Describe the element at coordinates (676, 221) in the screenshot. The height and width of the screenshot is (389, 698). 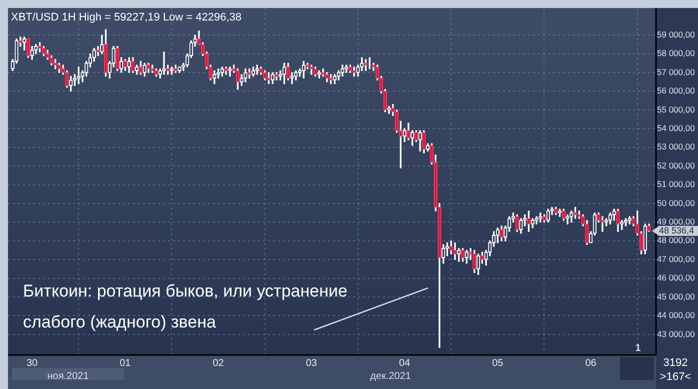
I see `y-tick-label: 49 000,00` at that location.